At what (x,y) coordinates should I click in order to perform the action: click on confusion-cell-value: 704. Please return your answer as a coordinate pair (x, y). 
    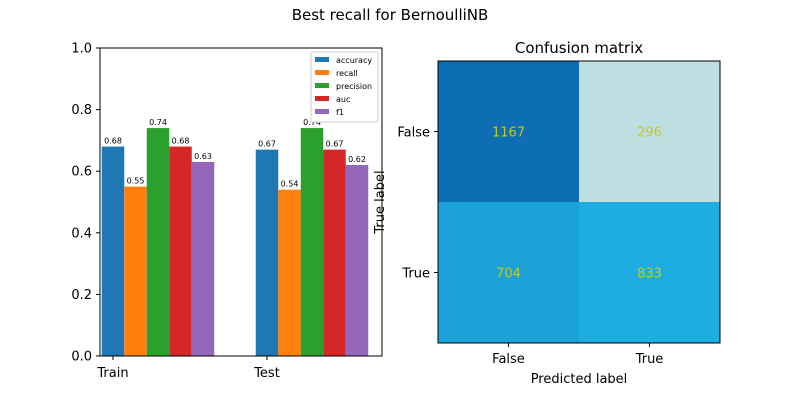
    Looking at the image, I should click on (508, 274).